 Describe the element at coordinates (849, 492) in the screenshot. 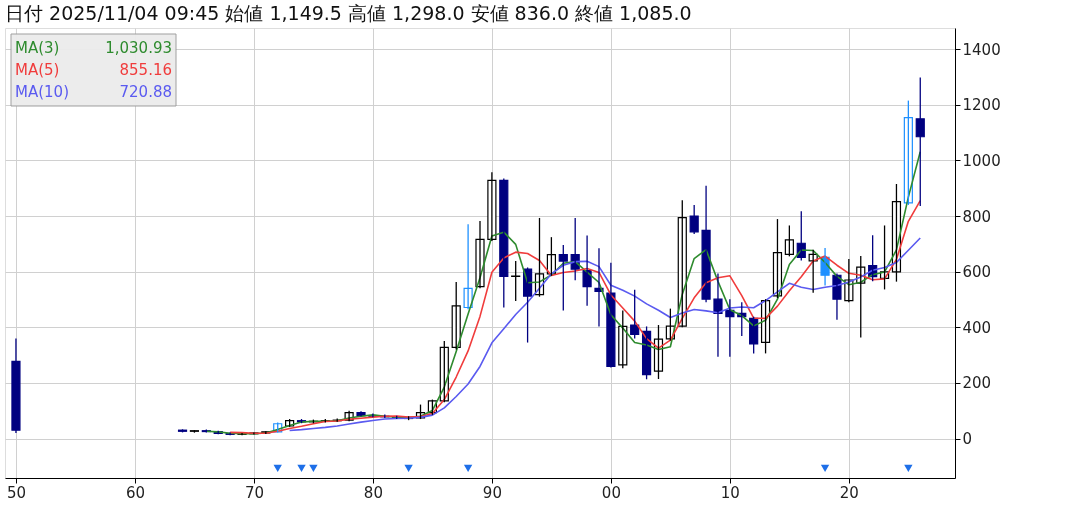

I see `x-tick-label: 20` at that location.